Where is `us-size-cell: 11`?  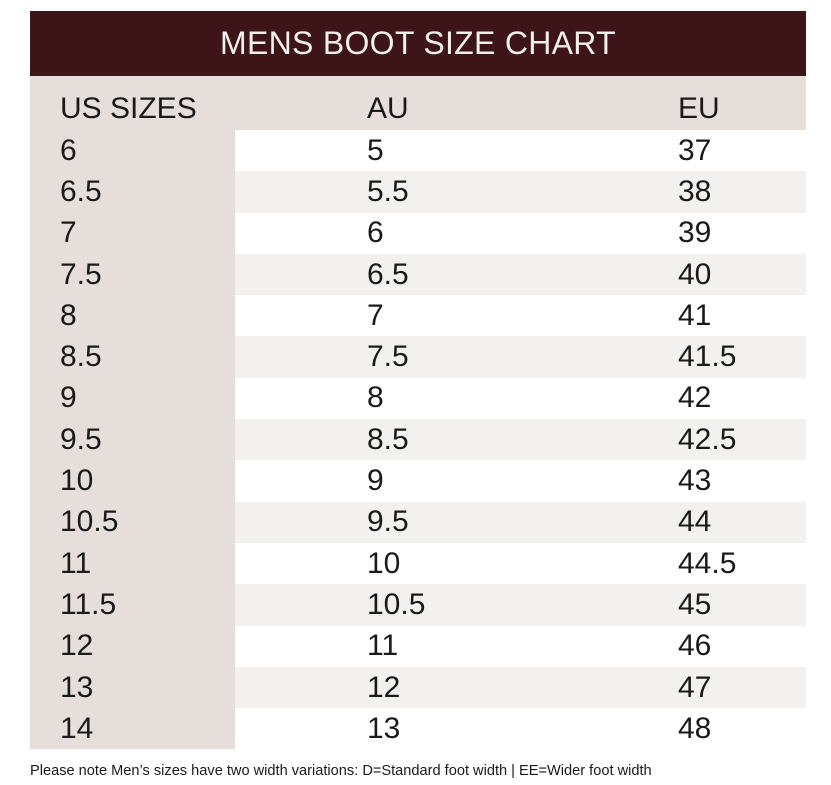 us-size-cell: 11 is located at coordinates (132, 563).